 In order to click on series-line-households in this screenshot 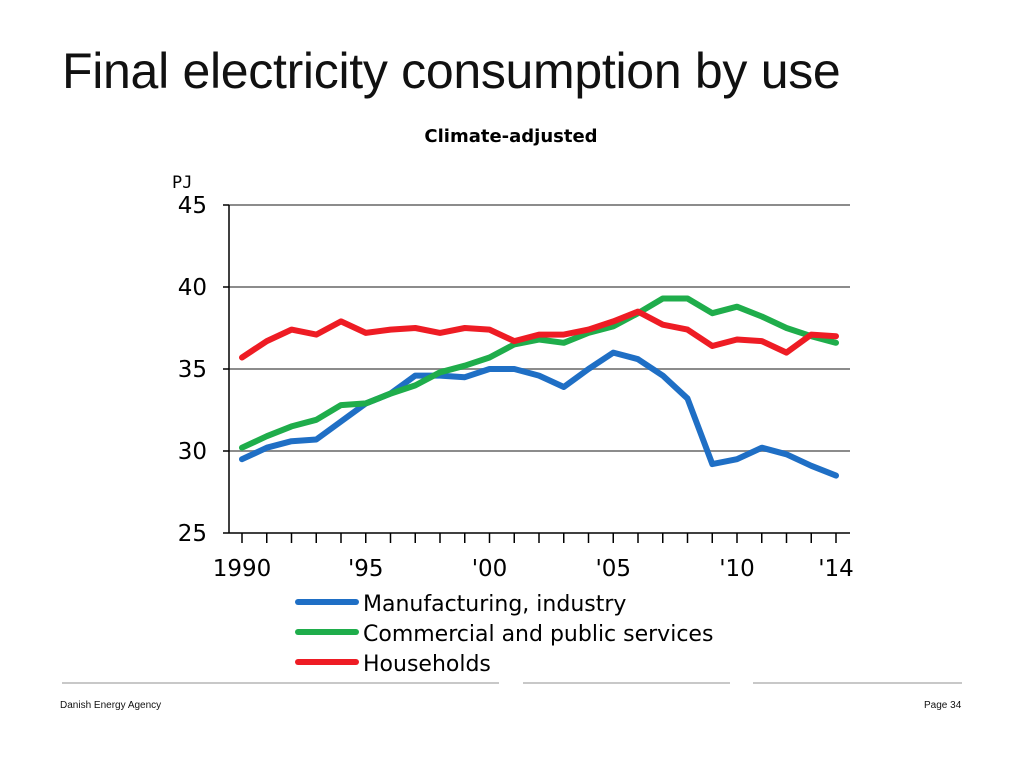, I will do `click(539, 334)`.